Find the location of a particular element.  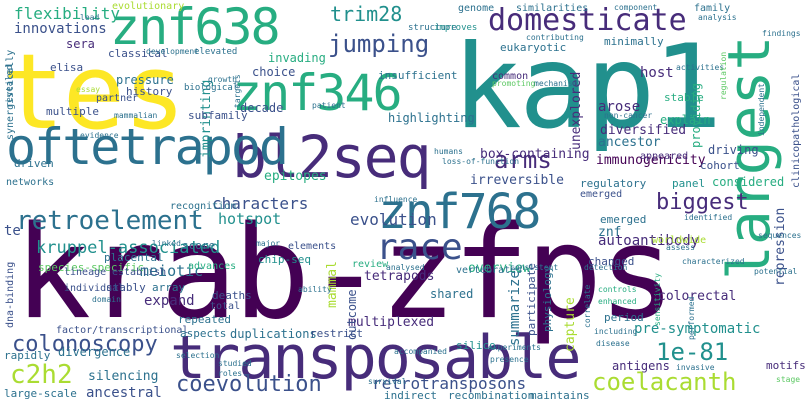

word: hotspot is located at coordinates (250, 219).